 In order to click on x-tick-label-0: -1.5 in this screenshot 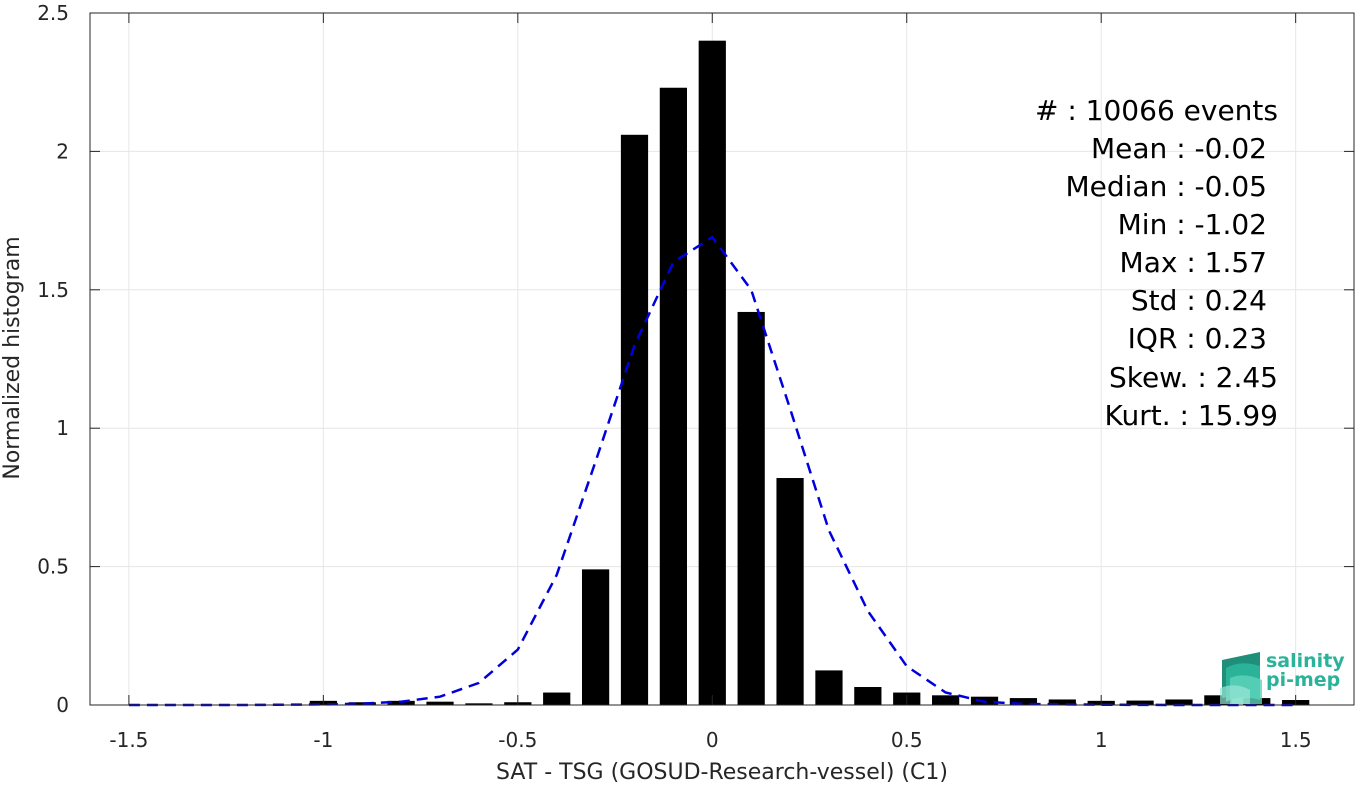, I will do `click(128, 740)`.